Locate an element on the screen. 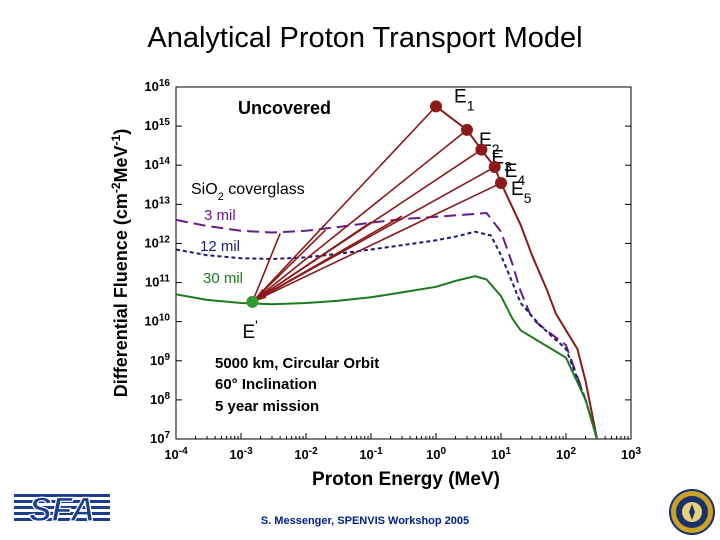 Image resolution: width=720 pixels, height=540 pixels. annotation-12-mil: 12 mil is located at coordinates (220, 246).